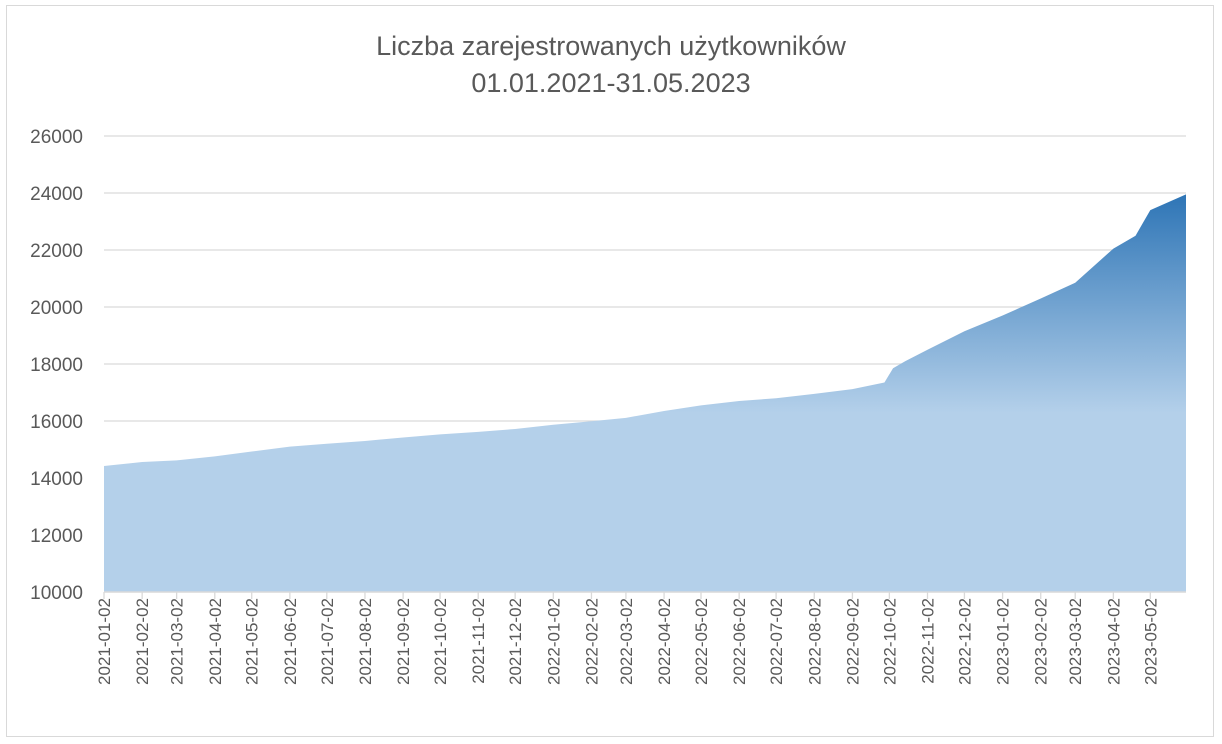 The width and height of the screenshot is (1222, 744). What do you see at coordinates (215, 641) in the screenshot?
I see `x-tick-label: 2021-04-02` at bounding box center [215, 641].